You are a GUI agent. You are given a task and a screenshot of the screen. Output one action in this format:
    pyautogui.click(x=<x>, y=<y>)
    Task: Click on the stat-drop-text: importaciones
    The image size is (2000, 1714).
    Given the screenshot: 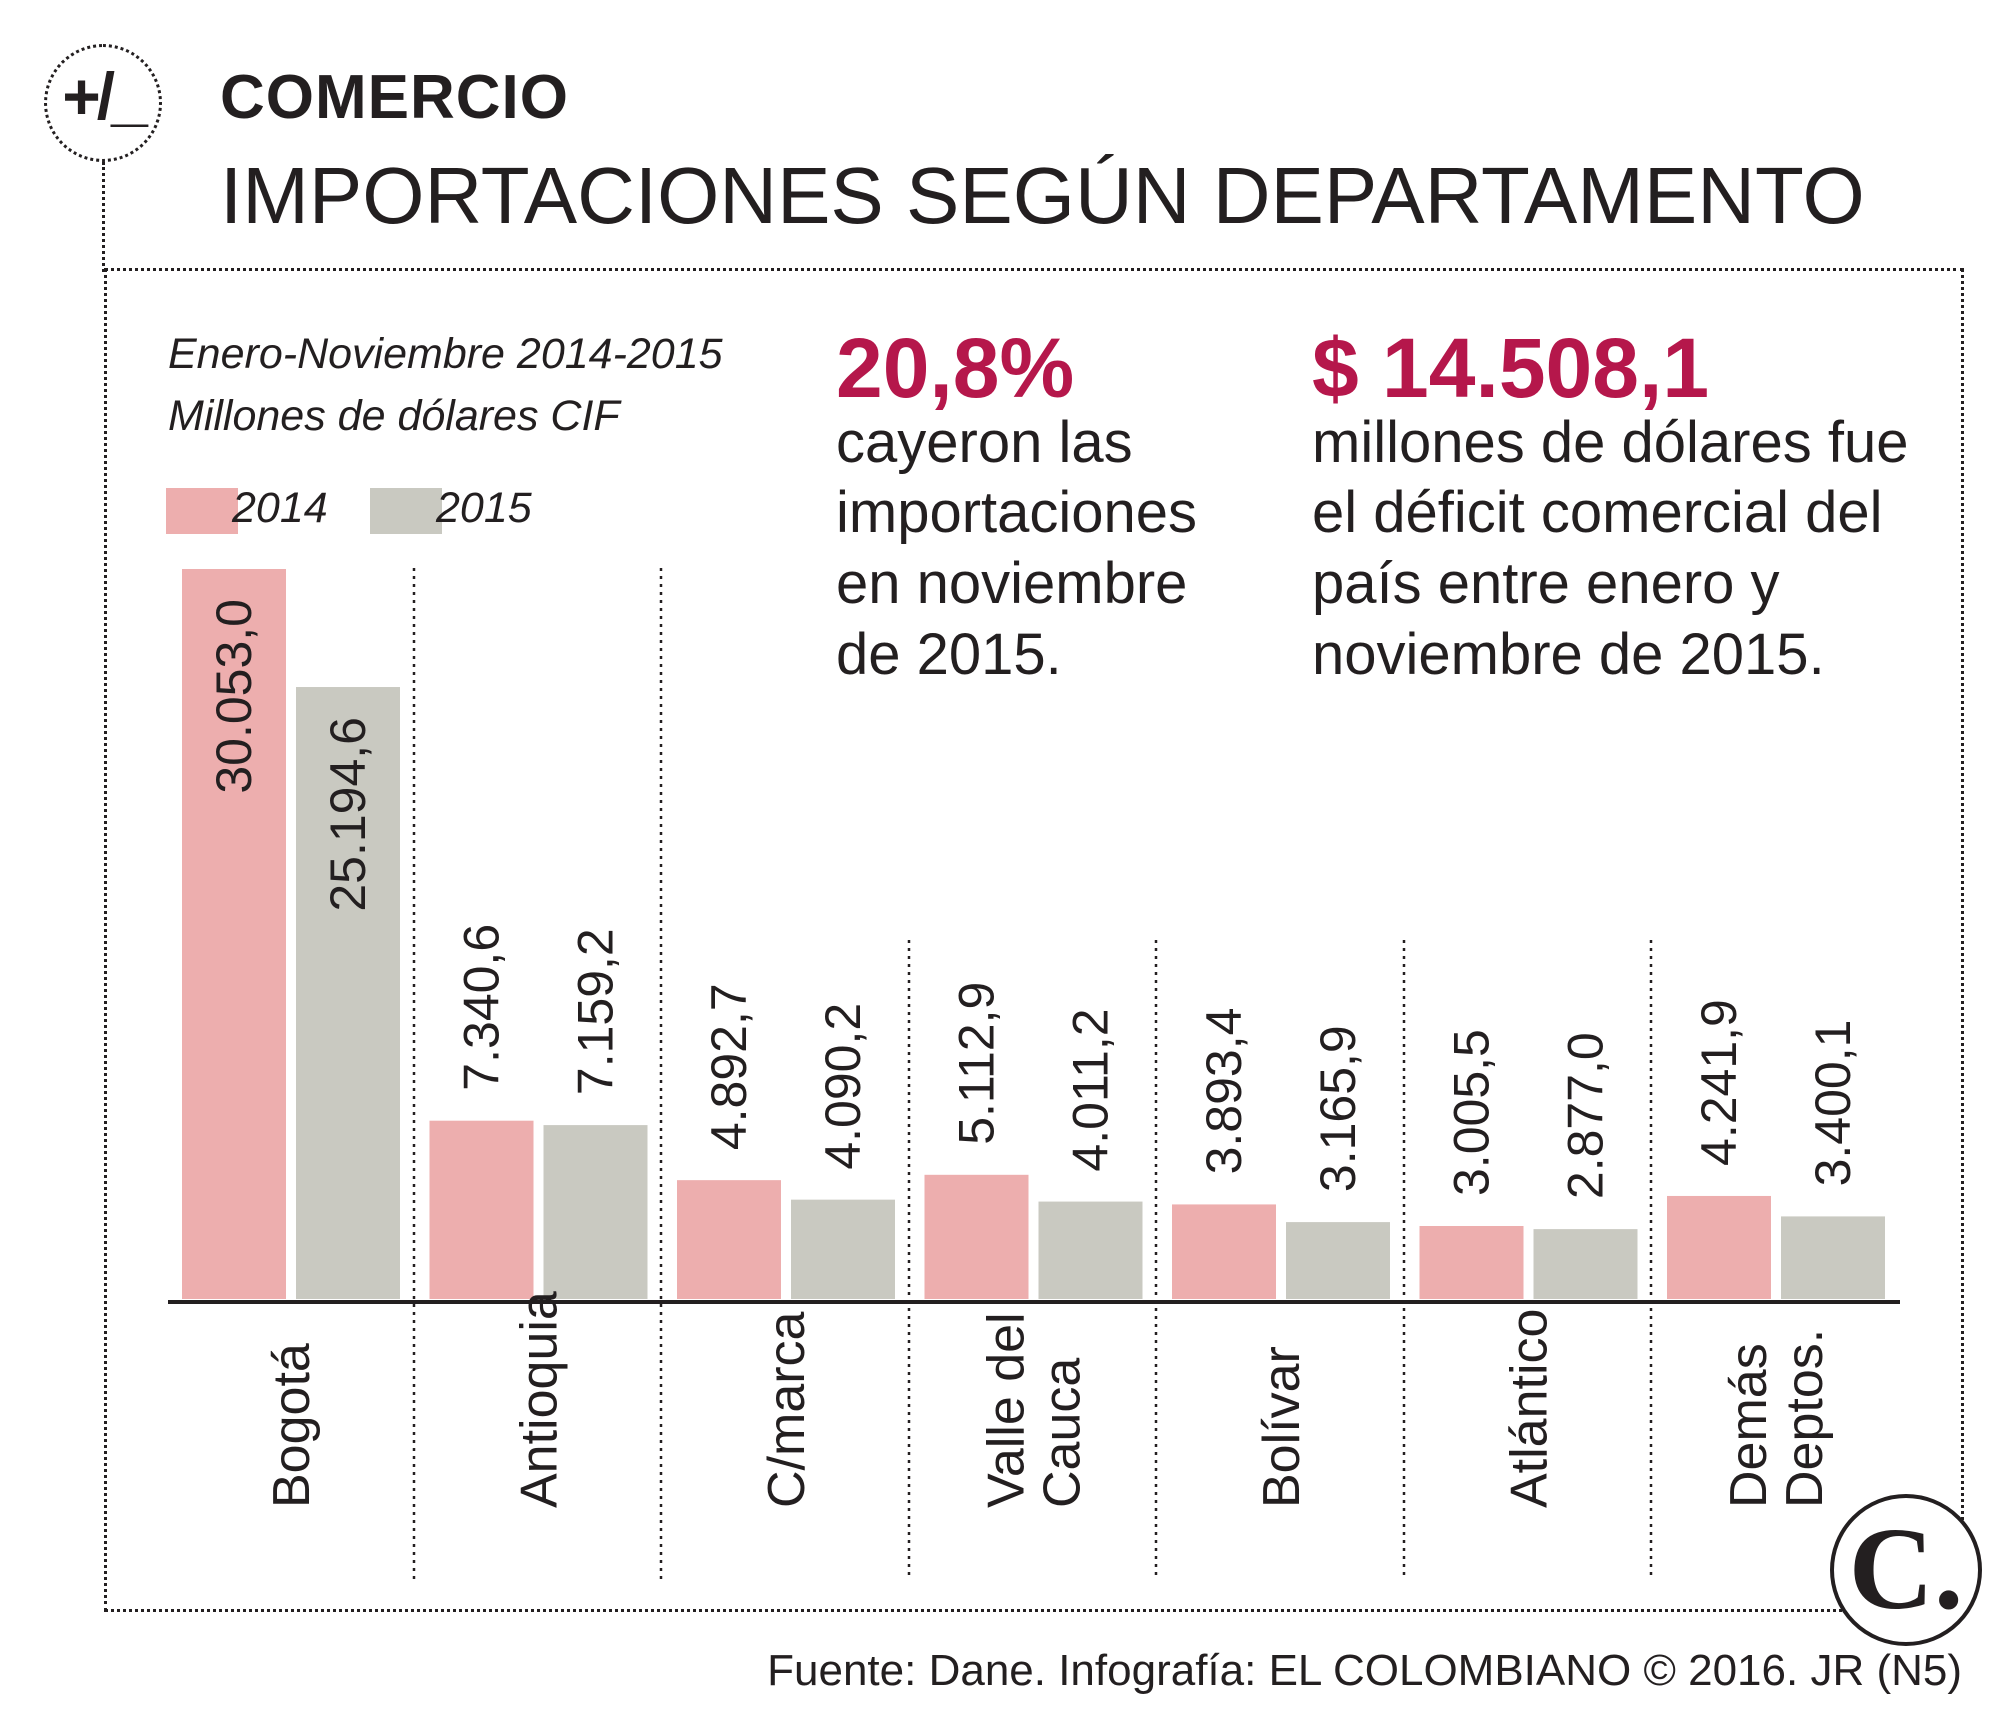 What is the action you would take?
    pyautogui.click(x=1017, y=512)
    